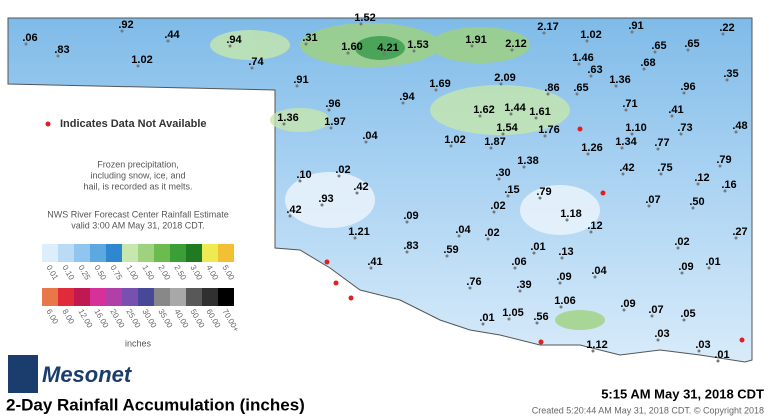  I want to click on station-value: 1.60, so click(351, 47).